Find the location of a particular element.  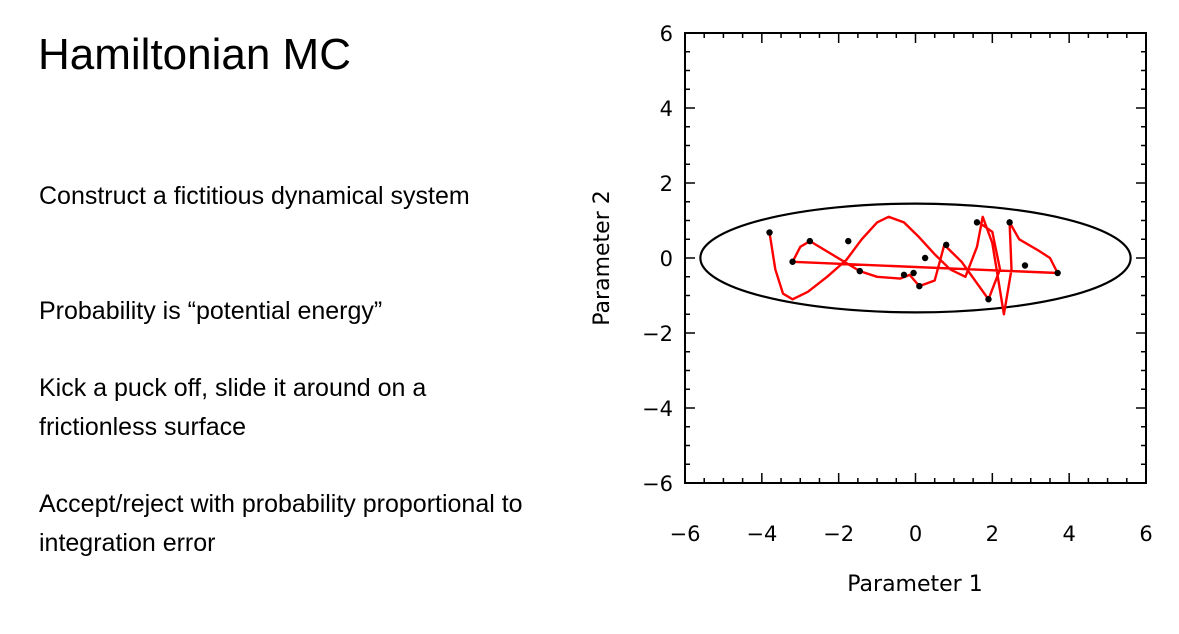

x-tick-label: −6 is located at coordinates (685, 534).